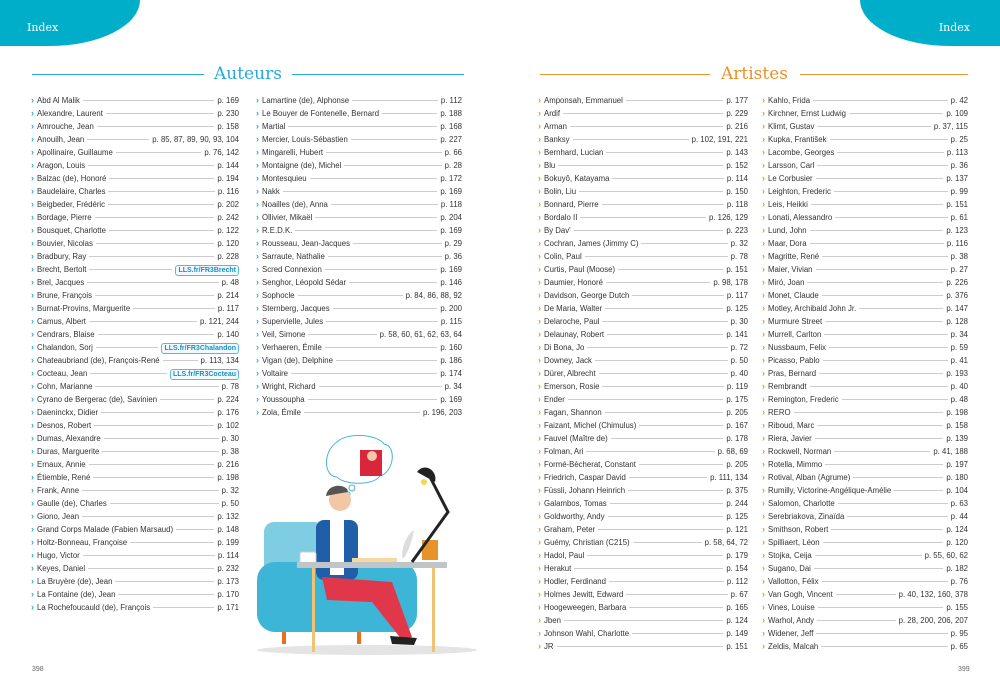  Describe the element at coordinates (451, 126) in the screenshot. I see `page-reference: p. 168` at that location.